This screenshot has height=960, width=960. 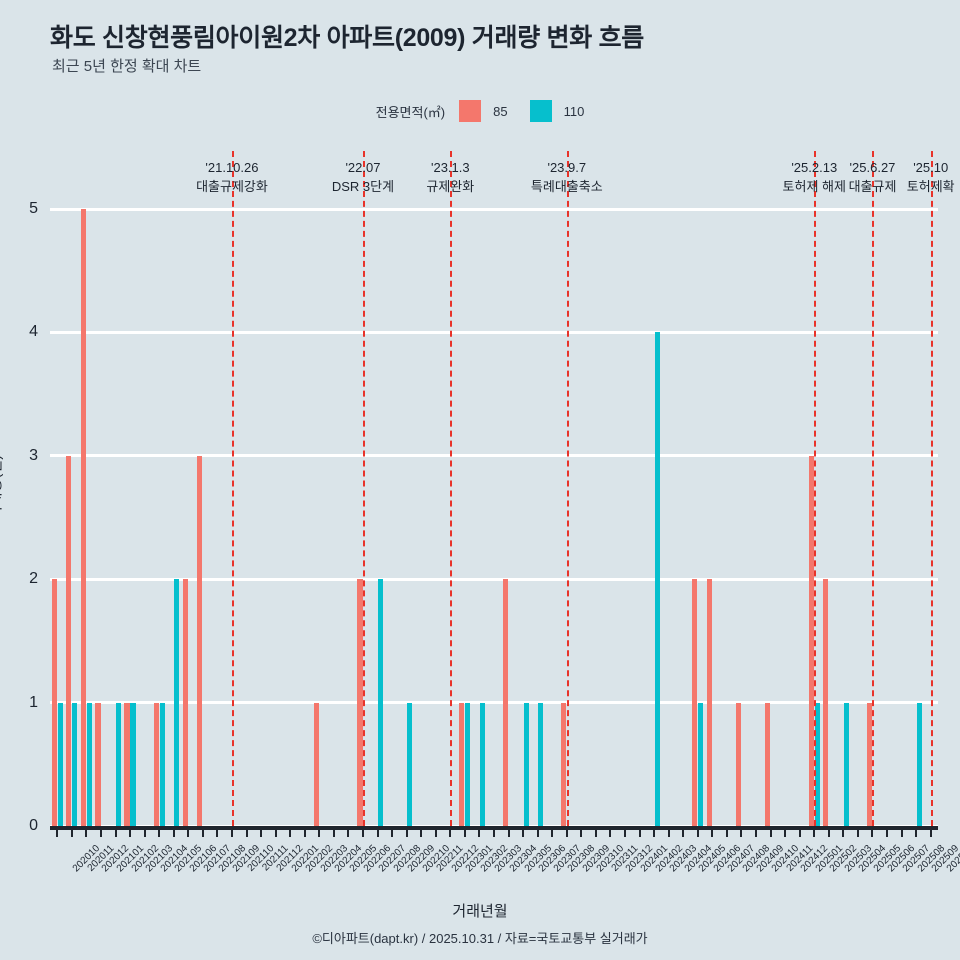 I want to click on annotation-label: '22.07 DSR 3단계, so click(x=363, y=177).